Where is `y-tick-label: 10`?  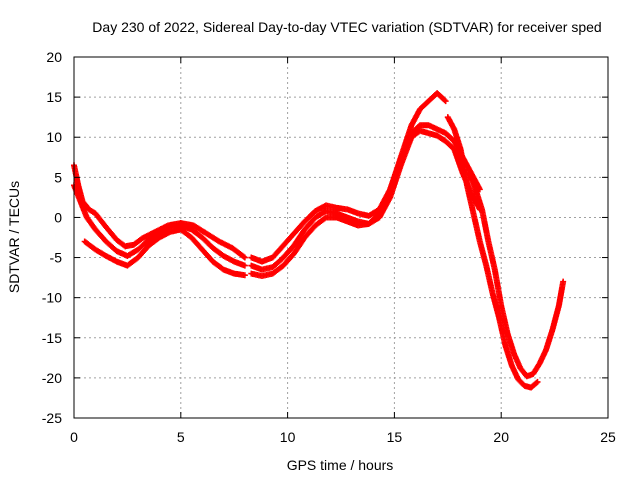
y-tick-label: 10 is located at coordinates (54, 137).